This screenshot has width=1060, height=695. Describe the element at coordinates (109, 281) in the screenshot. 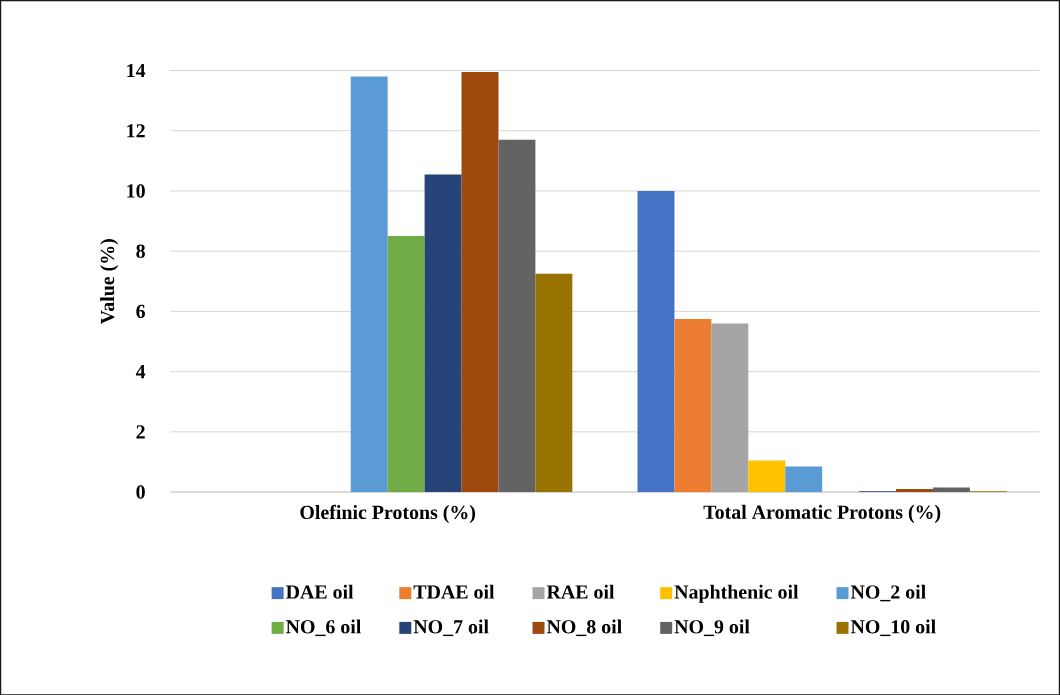

I see `y-axis-title: Value (%)` at that location.